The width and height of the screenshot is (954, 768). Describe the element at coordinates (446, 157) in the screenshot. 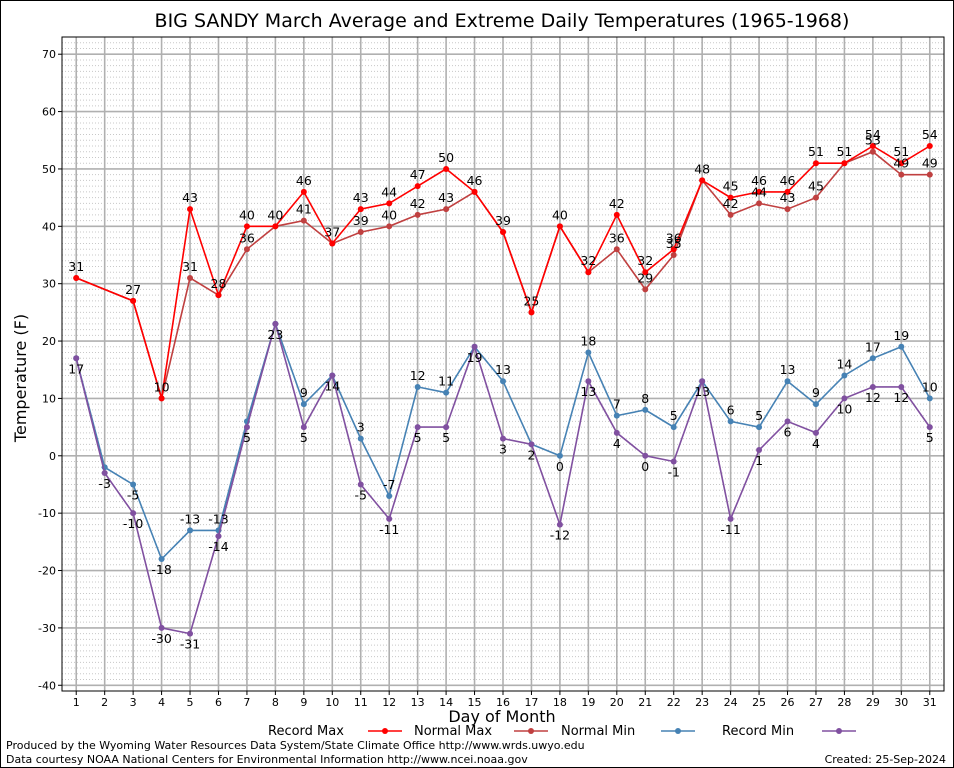

I see `record-max-label: 50` at that location.